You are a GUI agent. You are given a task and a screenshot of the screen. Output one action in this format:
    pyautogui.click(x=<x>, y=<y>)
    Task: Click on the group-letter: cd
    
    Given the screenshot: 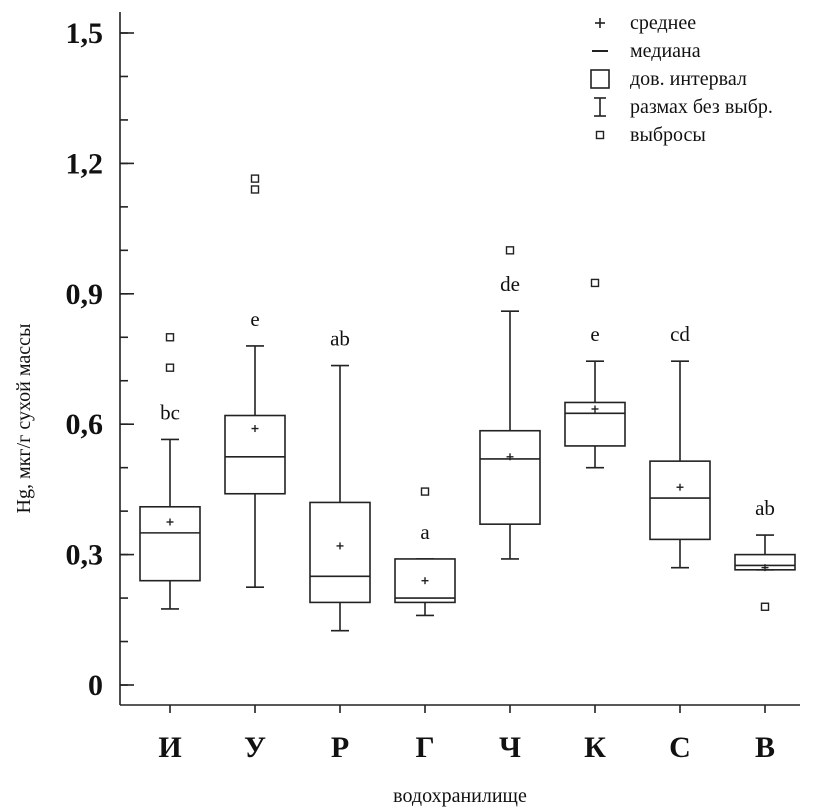 What is the action you would take?
    pyautogui.click(x=680, y=334)
    